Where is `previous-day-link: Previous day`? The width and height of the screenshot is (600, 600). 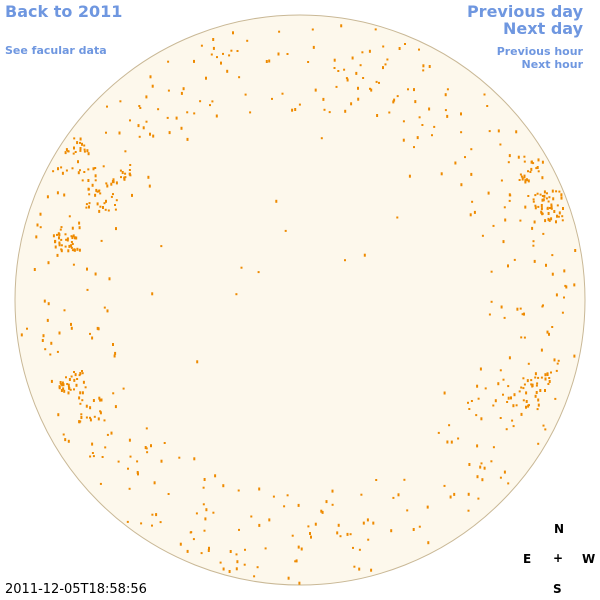 previous-day-link: Previous day is located at coordinates (524, 11).